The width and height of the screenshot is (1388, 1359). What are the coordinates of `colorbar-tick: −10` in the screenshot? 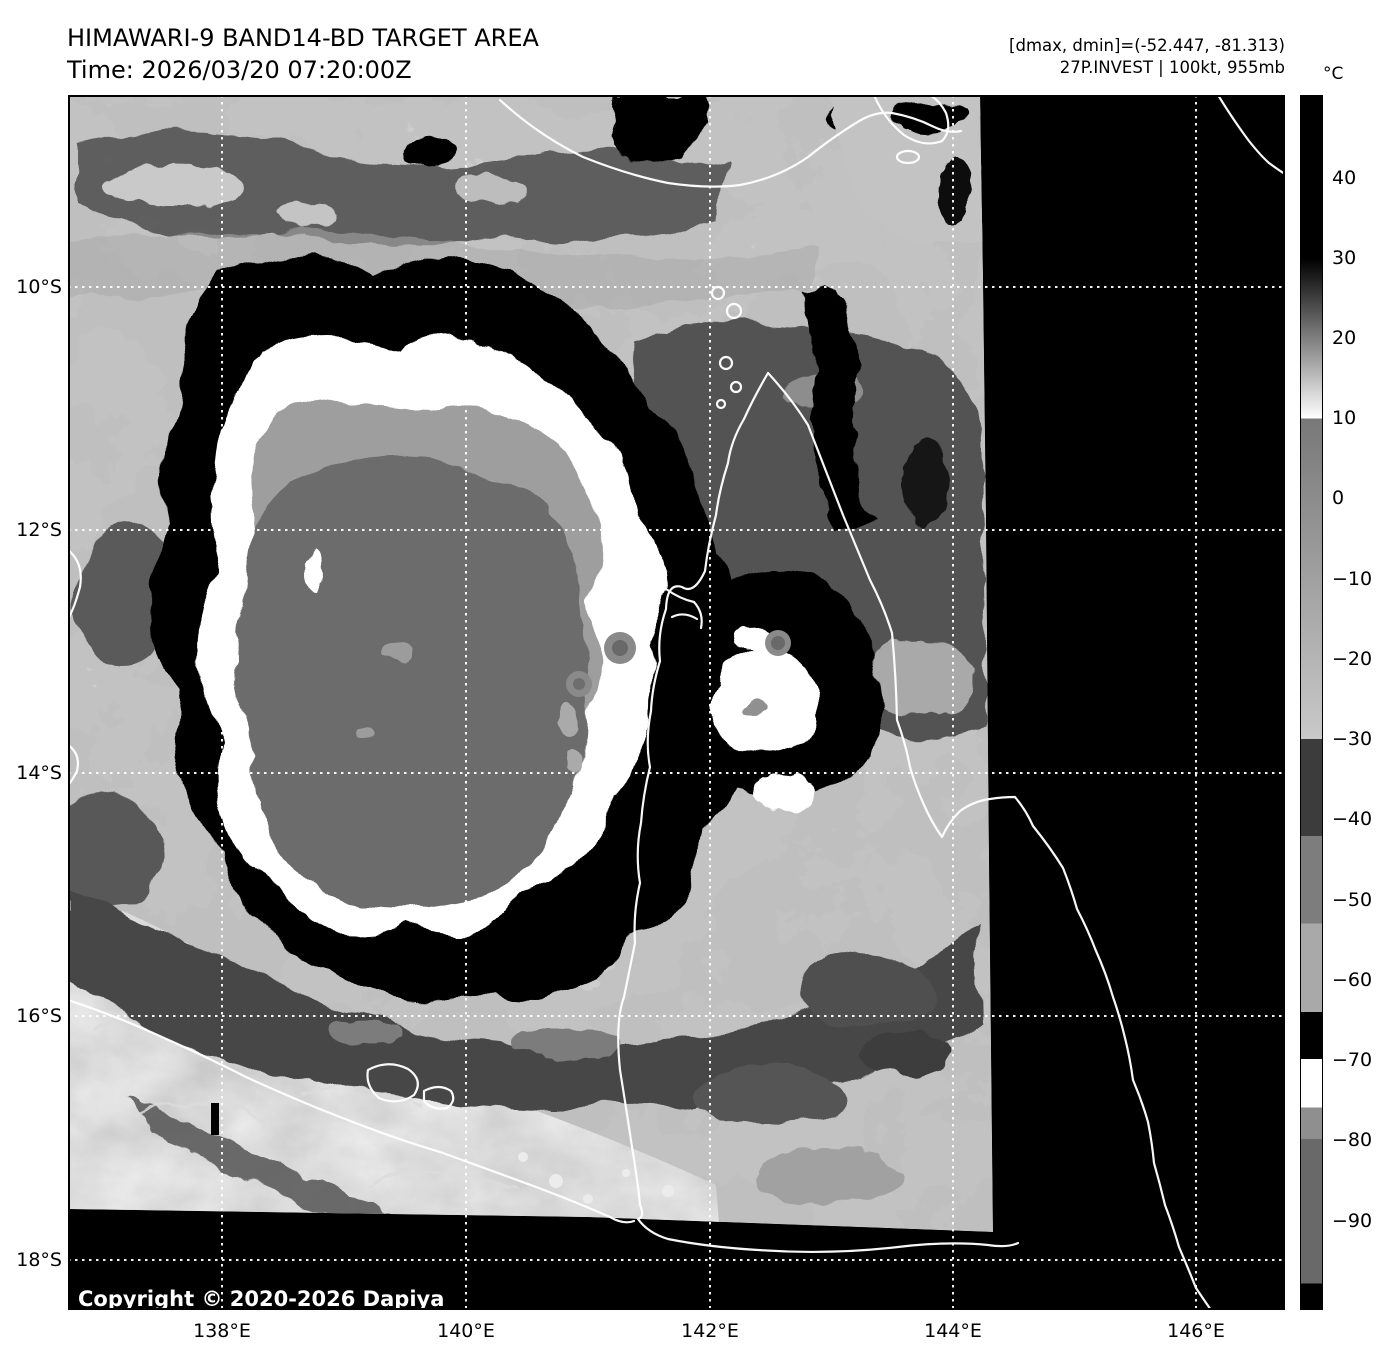 It's located at (1352, 579).